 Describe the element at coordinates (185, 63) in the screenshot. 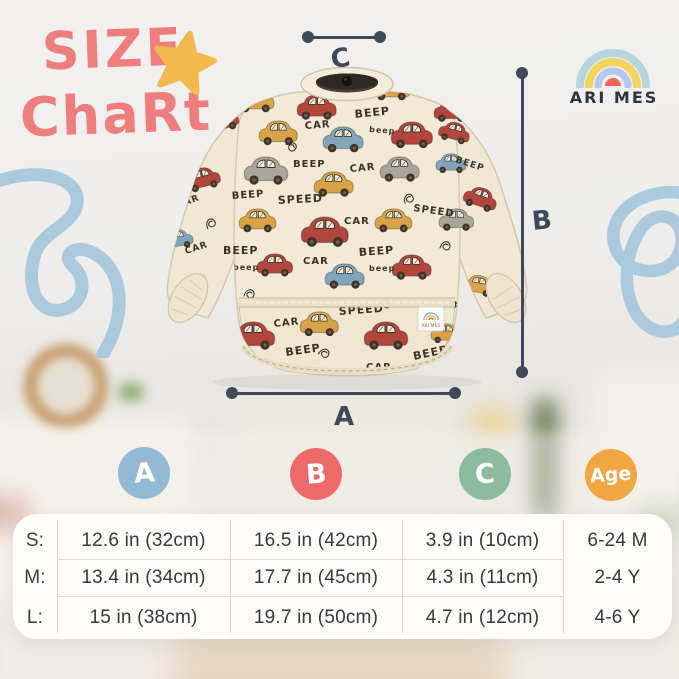

I see `star-icon` at that location.